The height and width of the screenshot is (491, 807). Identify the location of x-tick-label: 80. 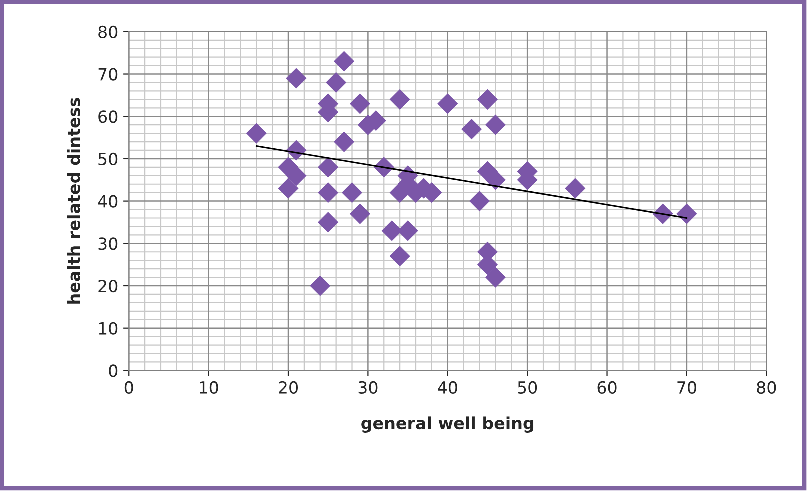
(766, 387).